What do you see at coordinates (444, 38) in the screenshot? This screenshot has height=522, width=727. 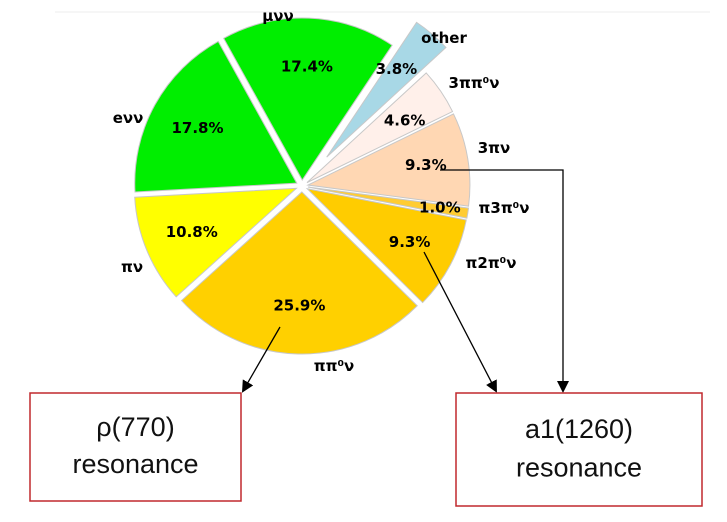 I see `slice-name: other` at bounding box center [444, 38].